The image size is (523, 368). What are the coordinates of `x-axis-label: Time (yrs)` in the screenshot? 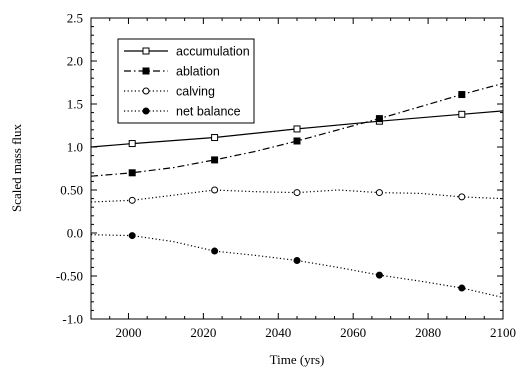 It's located at (297, 359).